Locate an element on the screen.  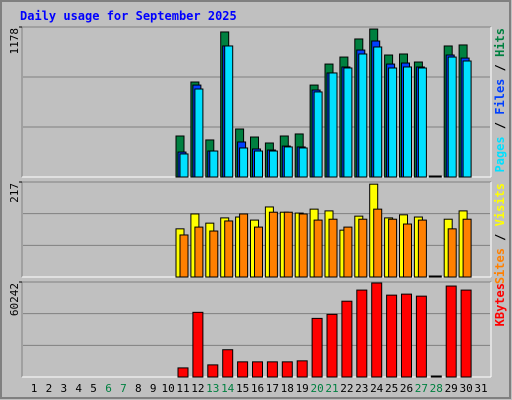
x-tick-label: 20 is located at coordinates (316, 388).